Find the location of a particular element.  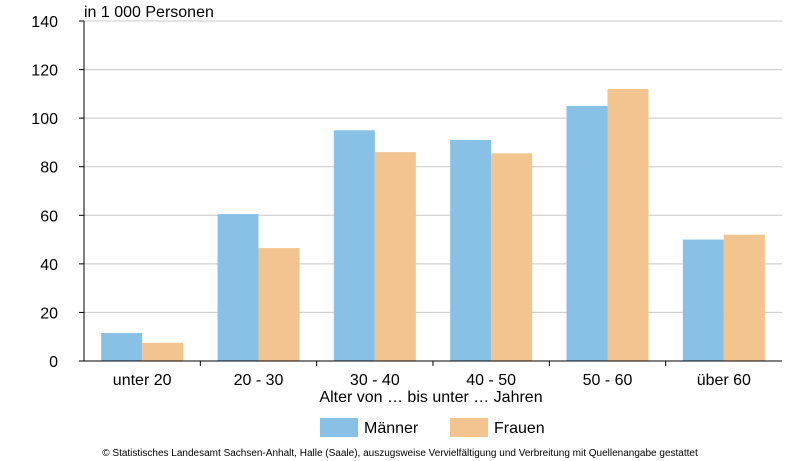

y-tick-label: 80 is located at coordinates (49, 168).